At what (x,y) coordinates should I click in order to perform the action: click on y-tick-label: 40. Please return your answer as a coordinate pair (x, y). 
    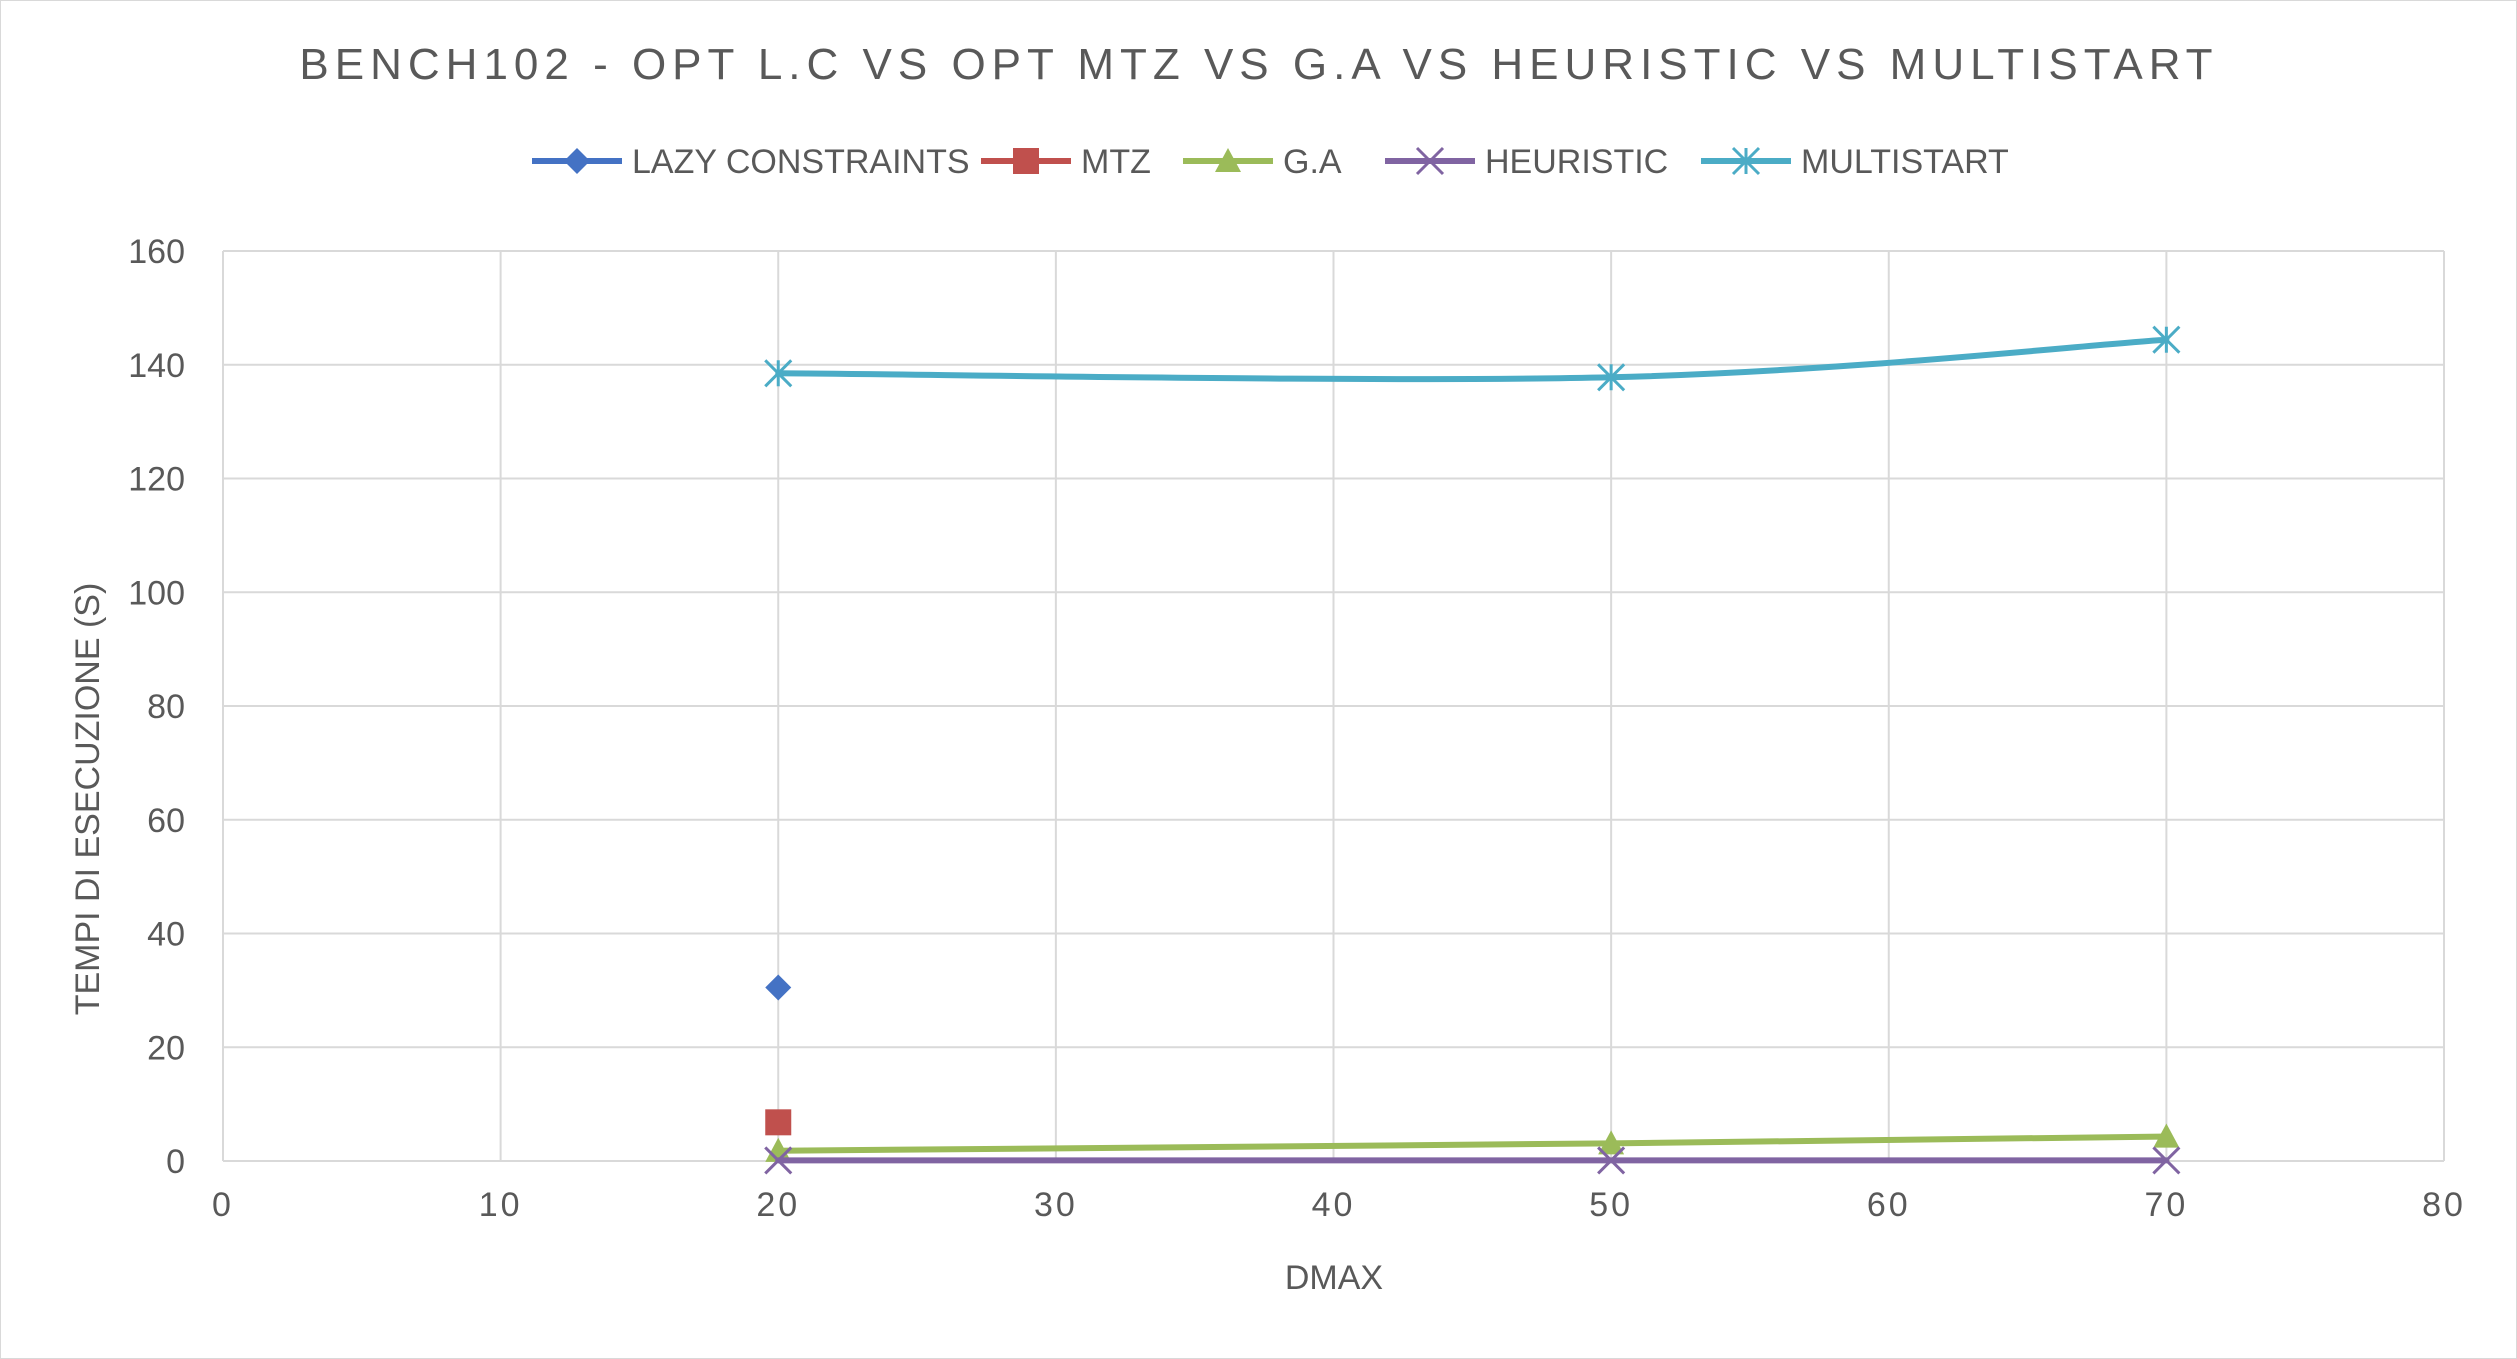
    Looking at the image, I should click on (166, 935).